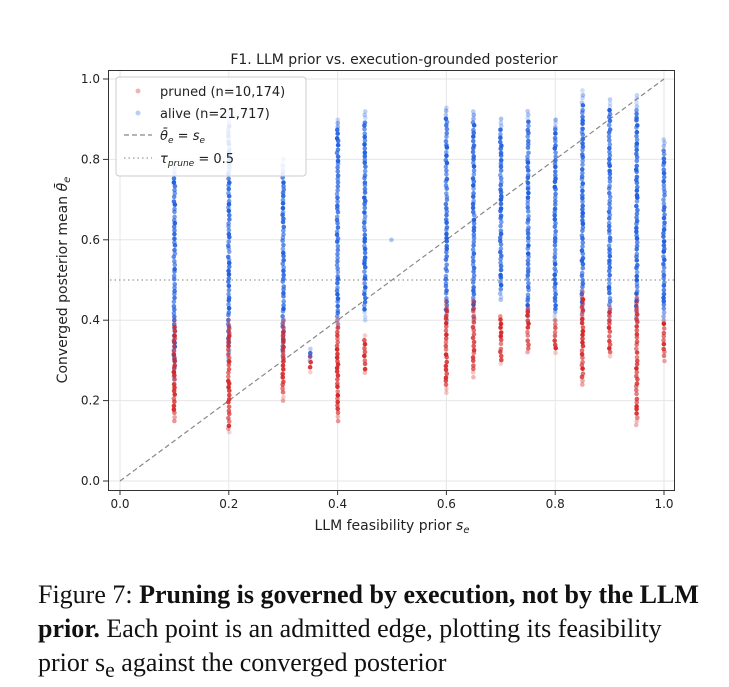 Image resolution: width=729 pixels, height=687 pixels. I want to click on y-tick-label: 0.0, so click(90, 481).